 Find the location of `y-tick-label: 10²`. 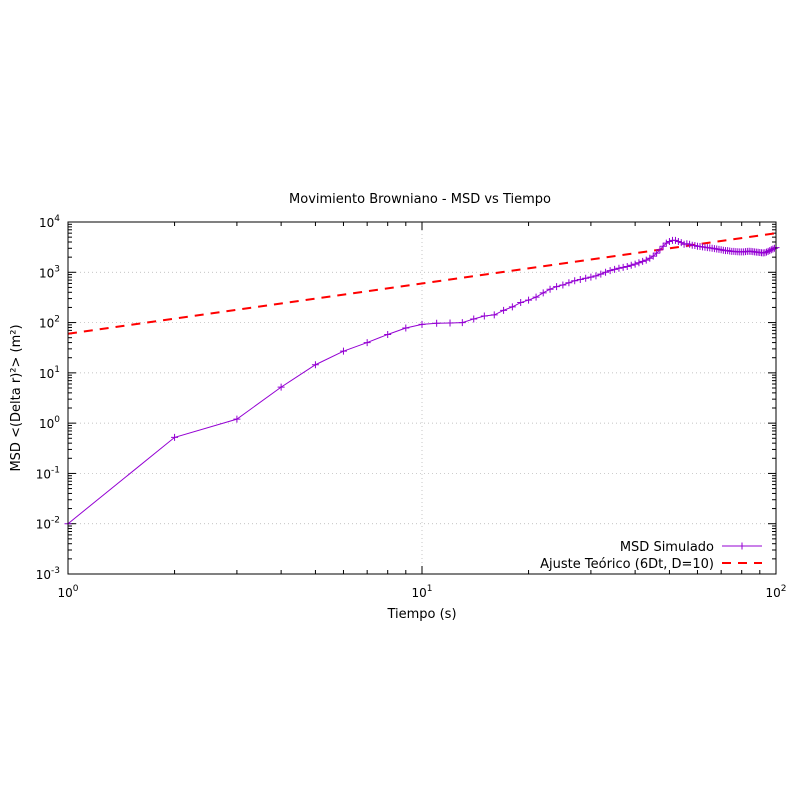

y-tick-label: 10² is located at coordinates (49, 323).